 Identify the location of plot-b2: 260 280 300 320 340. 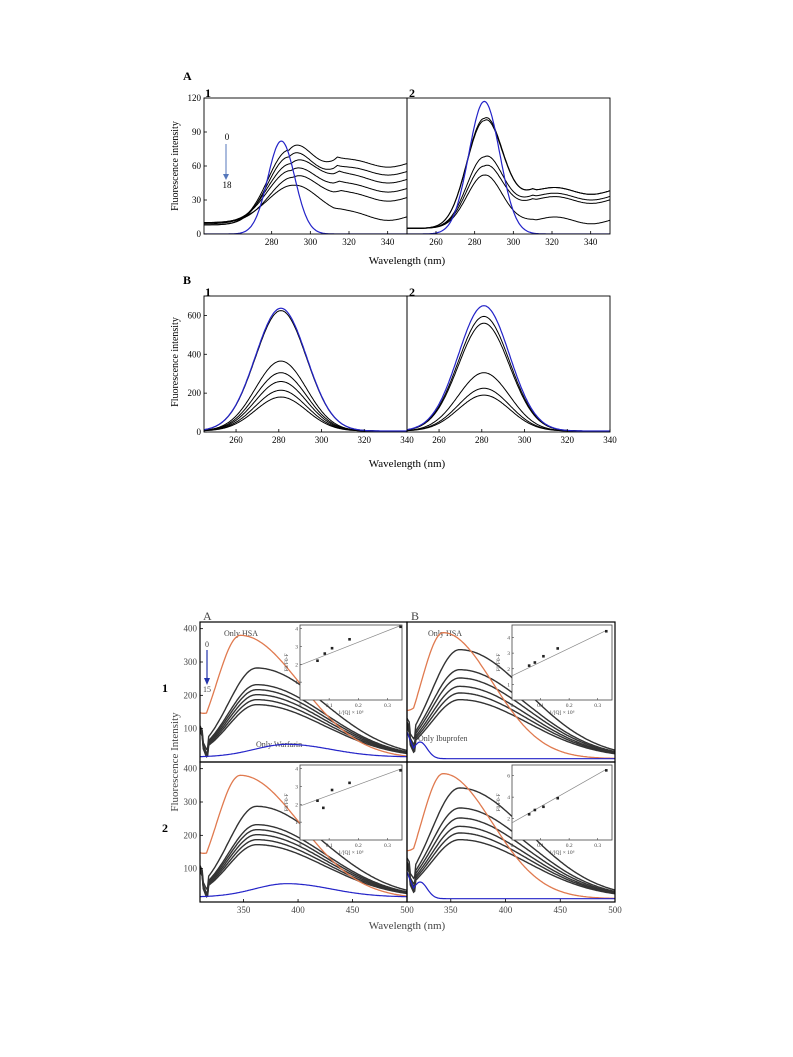
(511, 370).